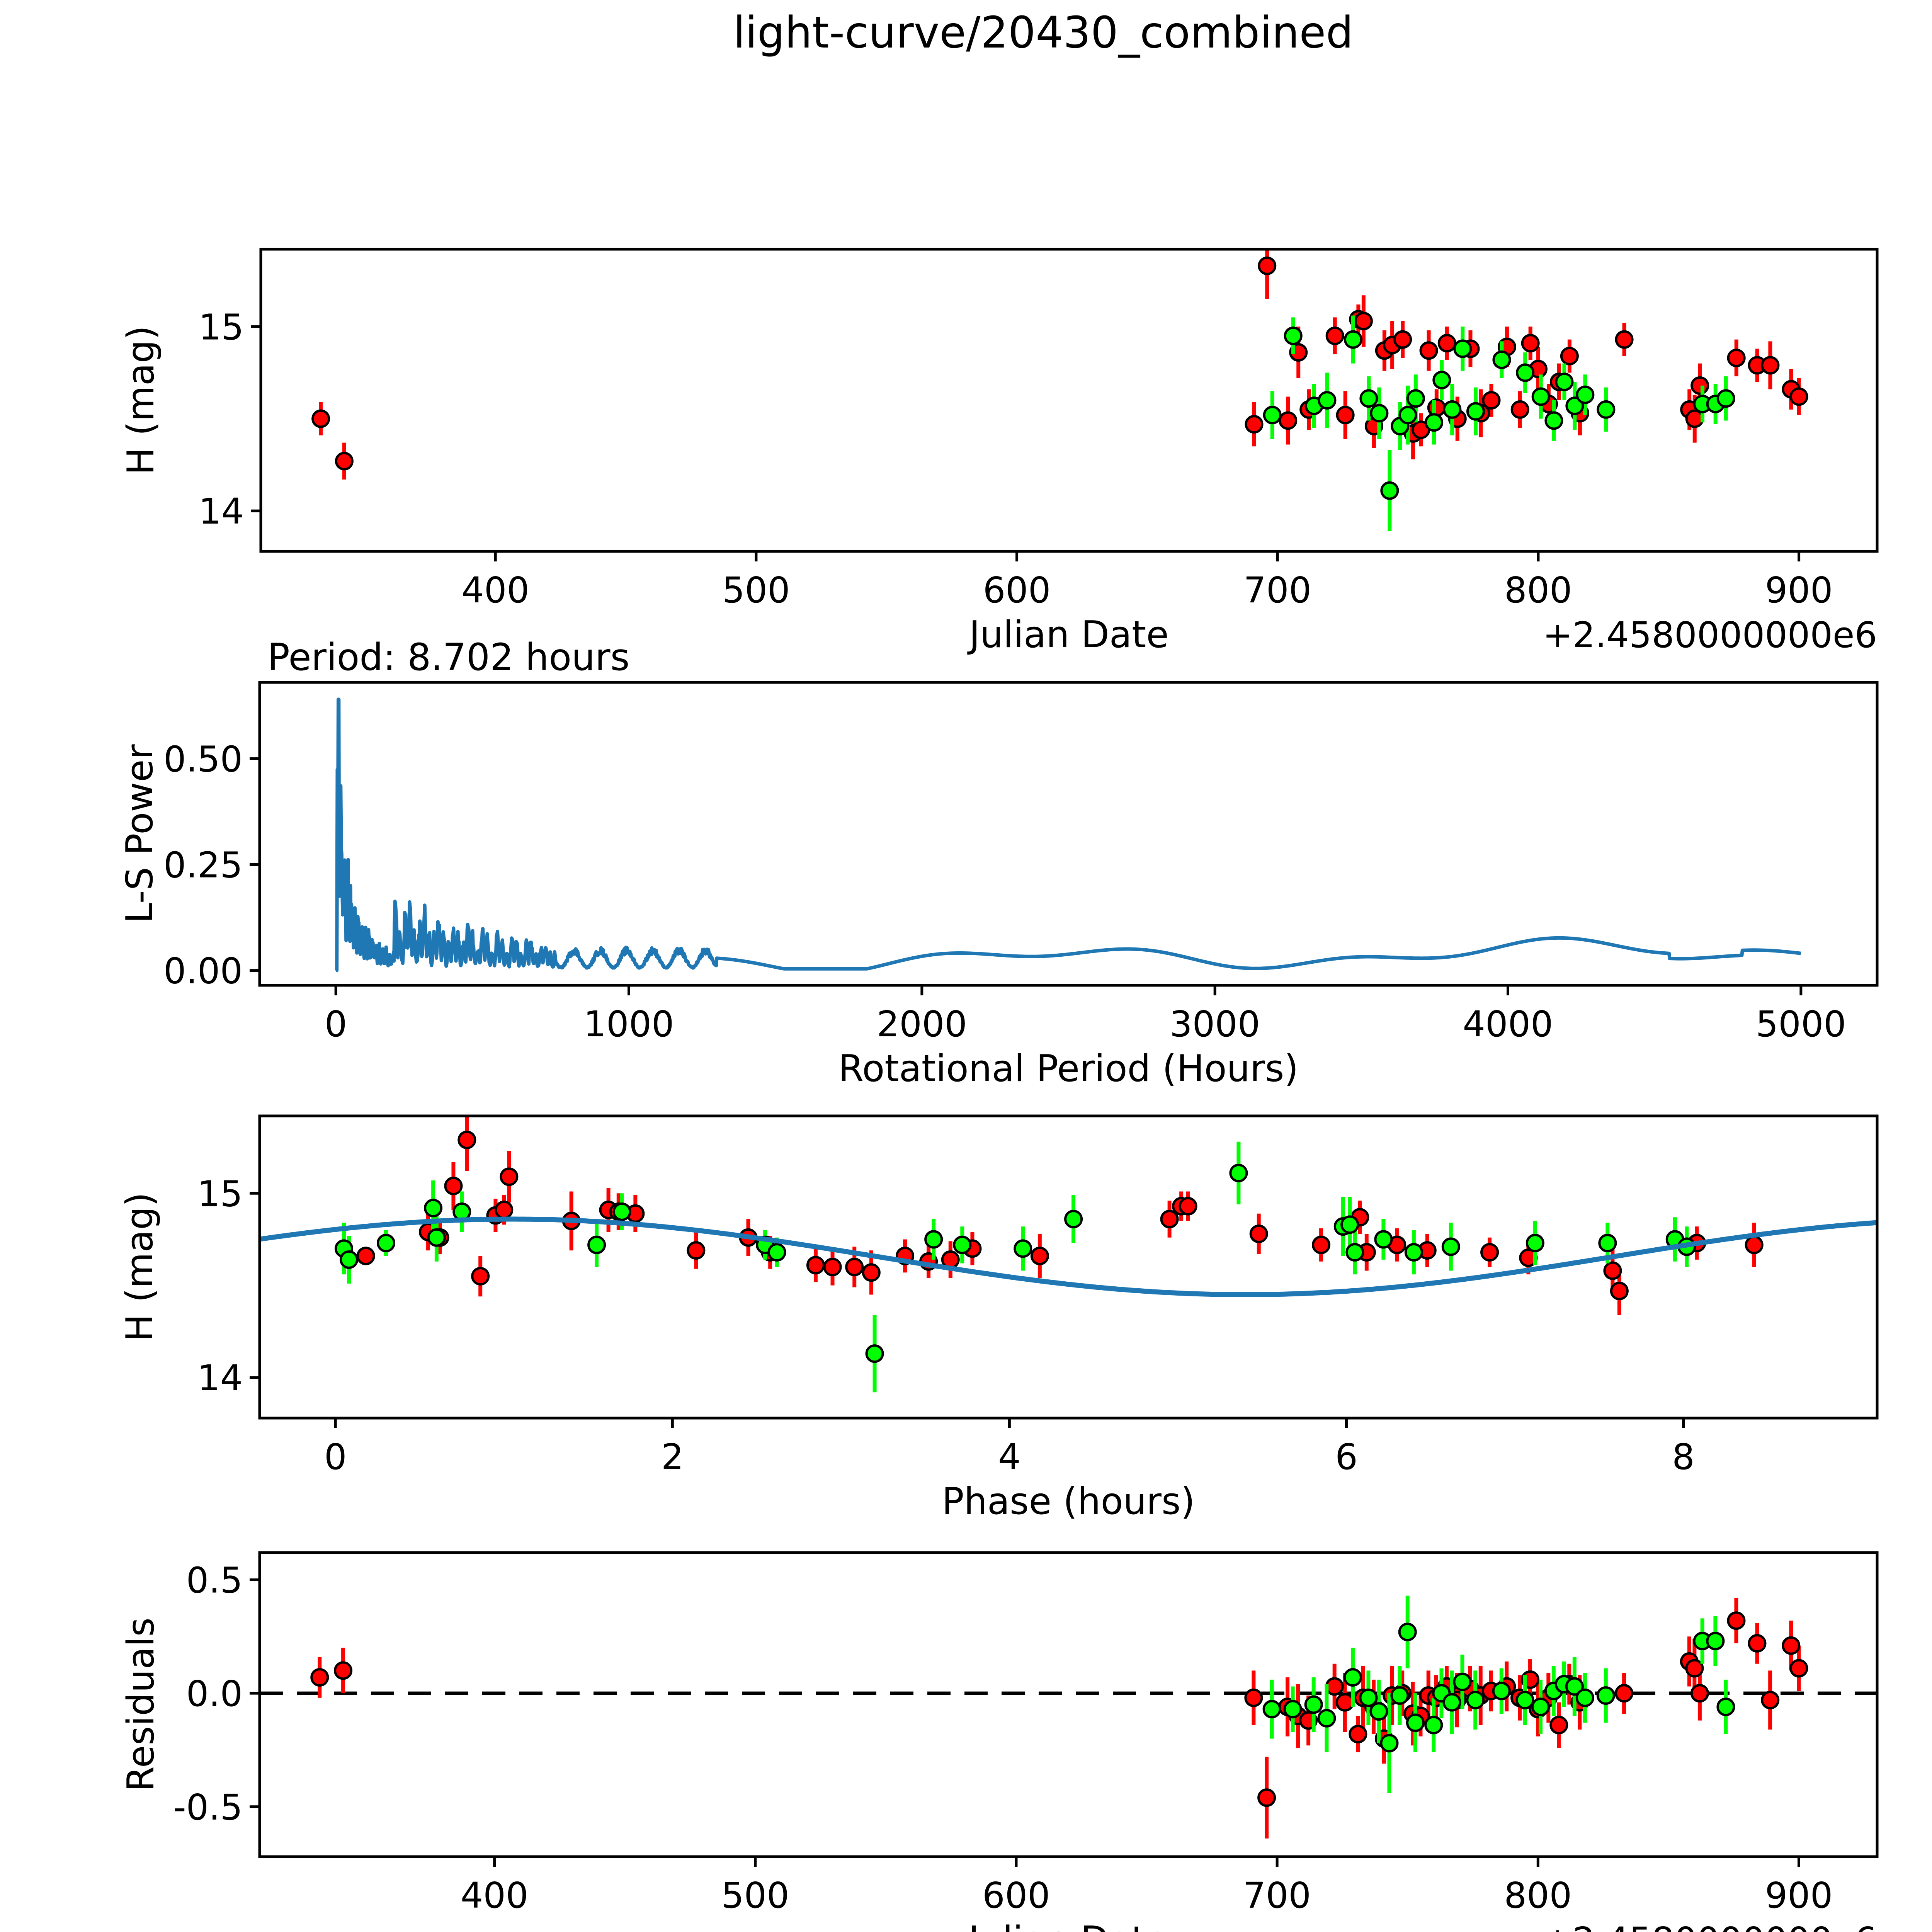 Image resolution: width=1932 pixels, height=1932 pixels. Describe the element at coordinates (1068, 635) in the screenshot. I see `lightcurve-xaxis-label: Julian Date` at that location.